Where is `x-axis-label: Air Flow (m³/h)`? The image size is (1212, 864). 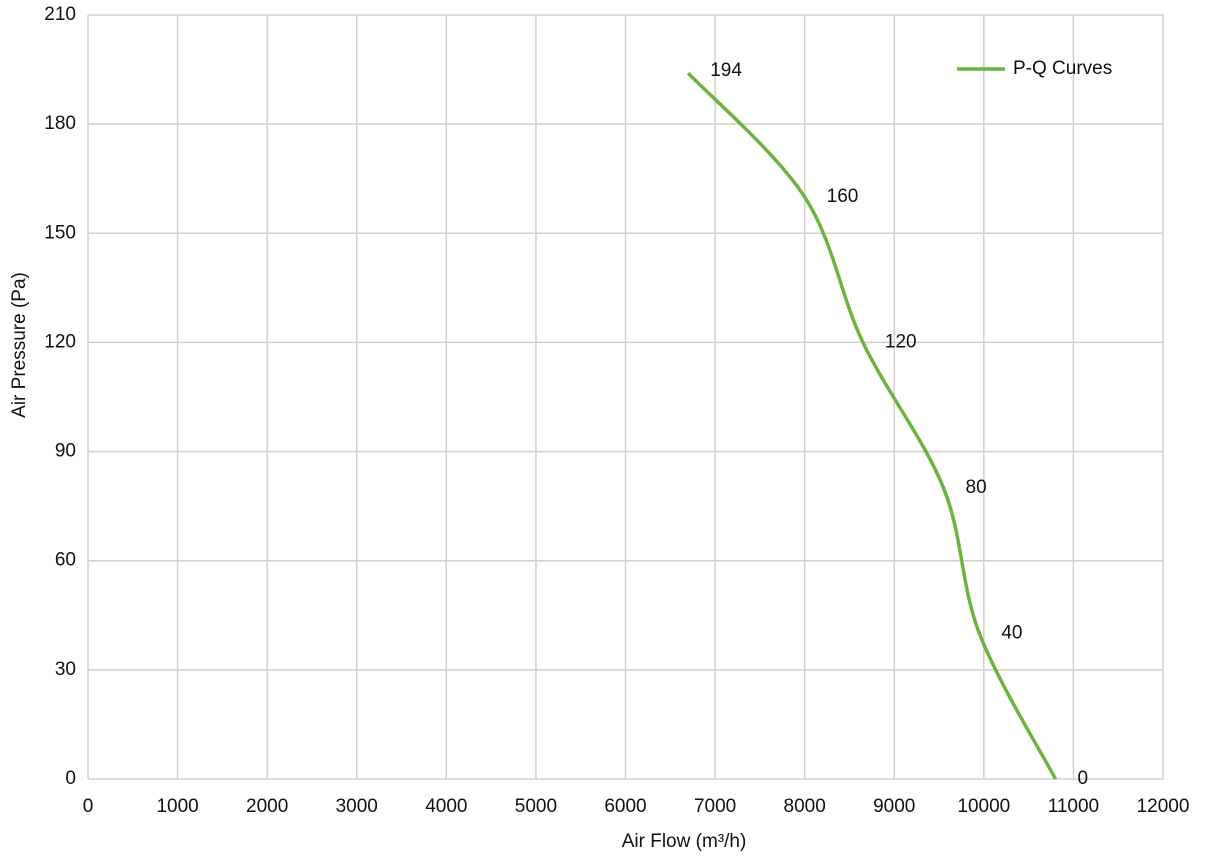 x-axis-label: Air Flow (m³/h) is located at coordinates (684, 841).